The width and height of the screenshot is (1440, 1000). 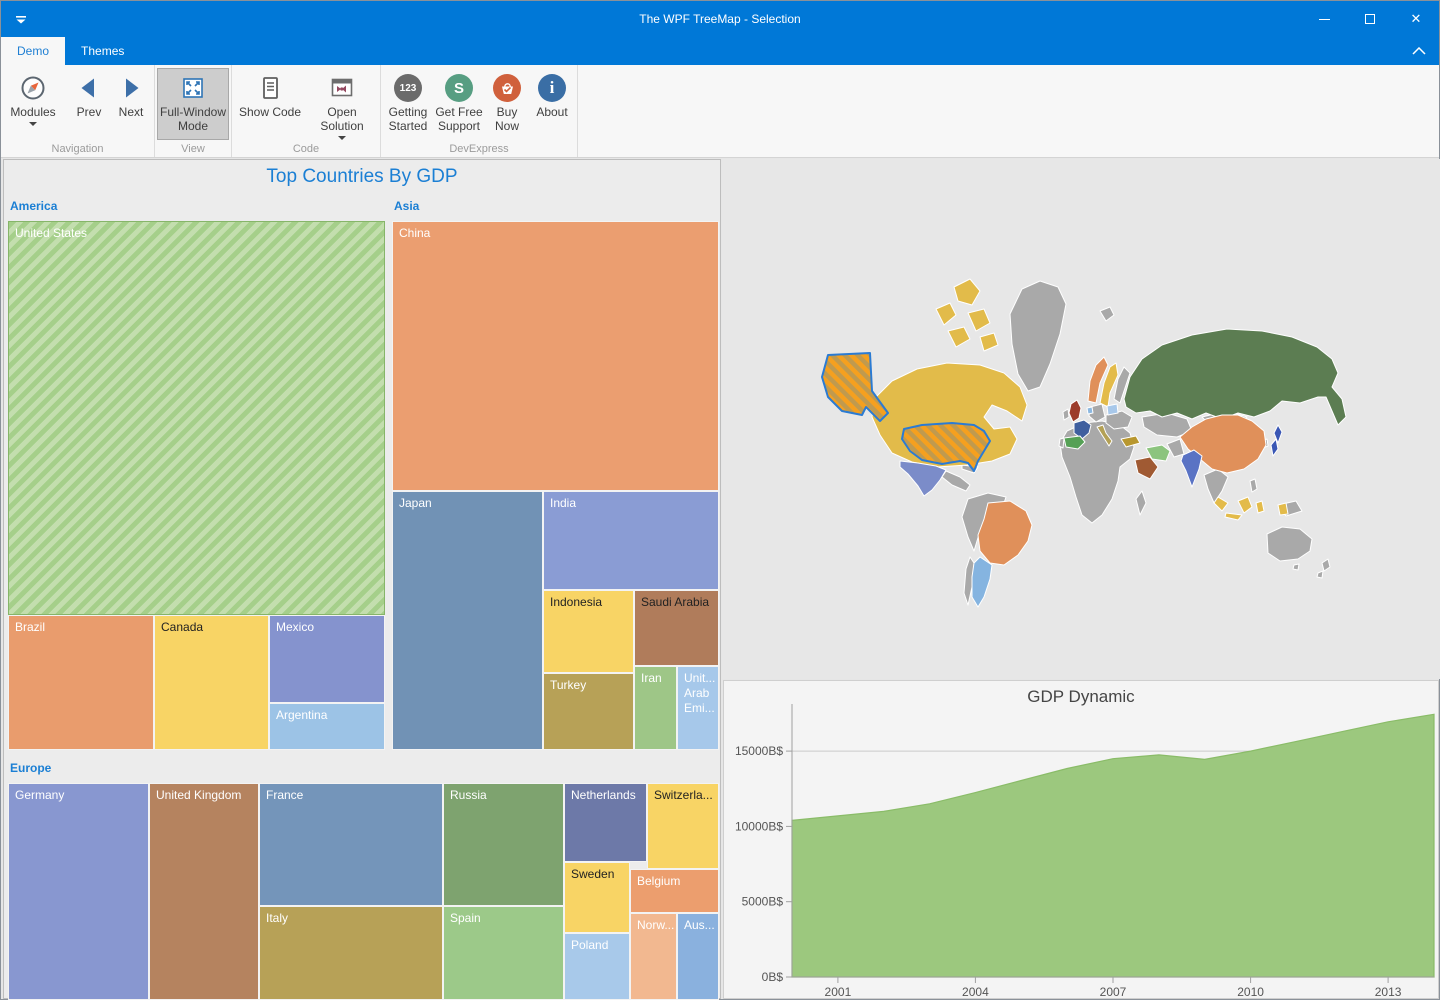 I want to click on window-controls: ✕, so click(x=1370, y=19).